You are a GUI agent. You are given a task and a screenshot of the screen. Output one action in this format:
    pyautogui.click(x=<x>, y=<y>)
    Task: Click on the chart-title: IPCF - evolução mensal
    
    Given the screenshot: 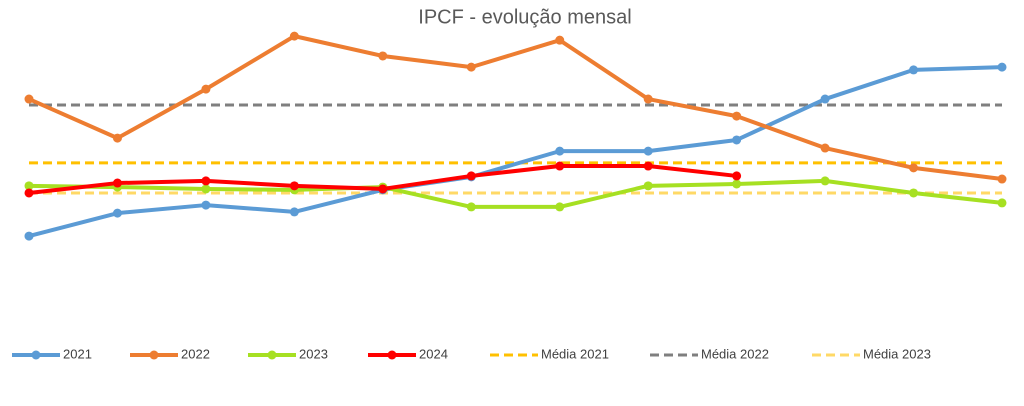 What is the action you would take?
    pyautogui.click(x=524, y=17)
    